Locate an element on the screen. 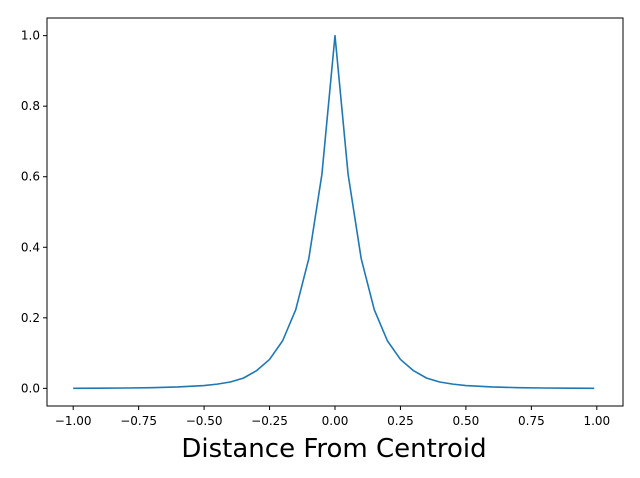 The image size is (640, 478). x-axis: −1.00 −0.75 −0.50 −0.25 0.00 0.25 0.50 0.75 1.00 is located at coordinates (332, 417).